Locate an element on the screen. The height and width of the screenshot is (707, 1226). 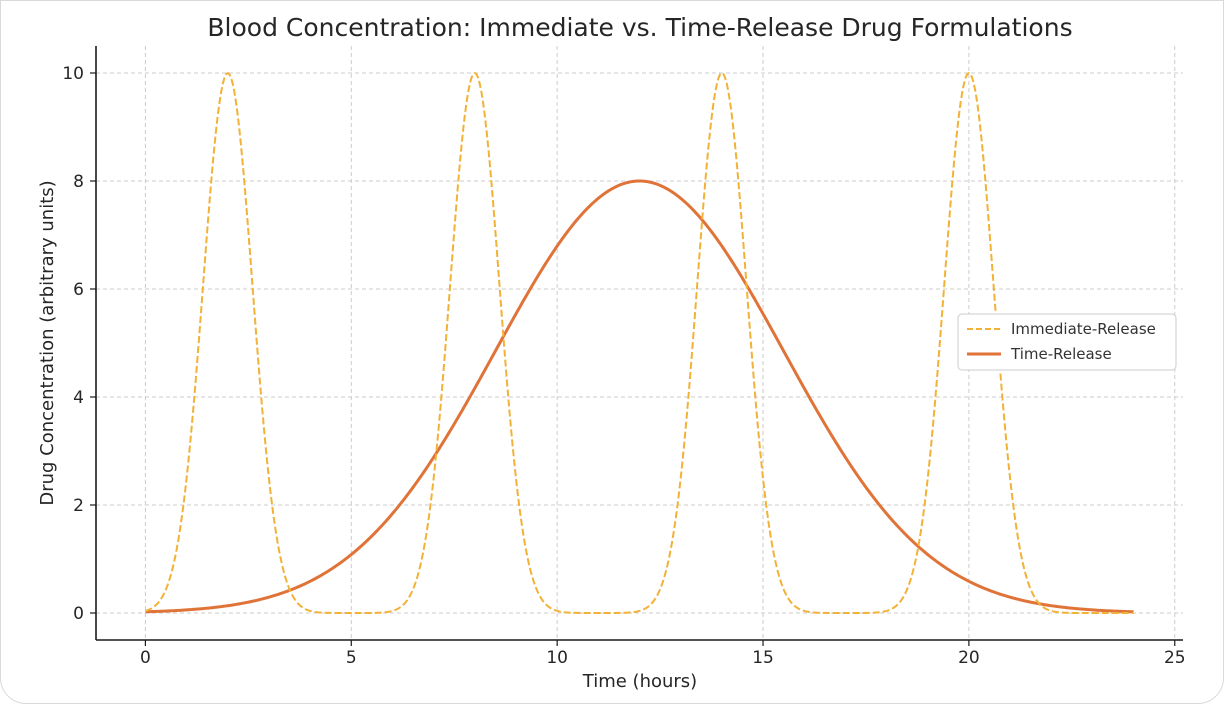
y-tick-label: 10 is located at coordinates (73, 74).